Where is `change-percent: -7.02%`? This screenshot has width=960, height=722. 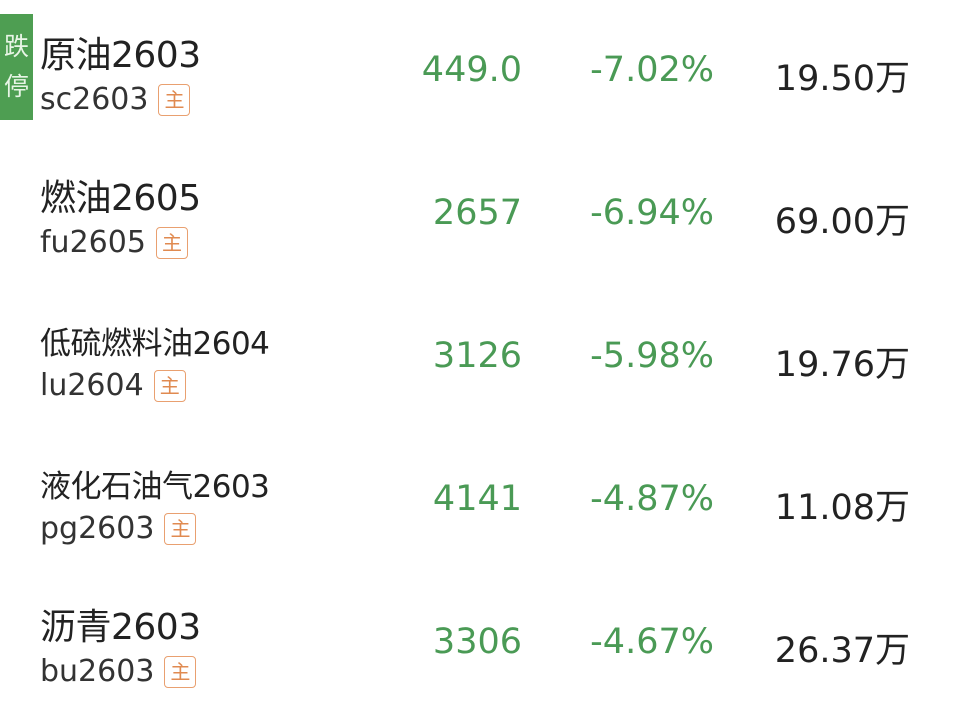 change-percent: -7.02% is located at coordinates (652, 70).